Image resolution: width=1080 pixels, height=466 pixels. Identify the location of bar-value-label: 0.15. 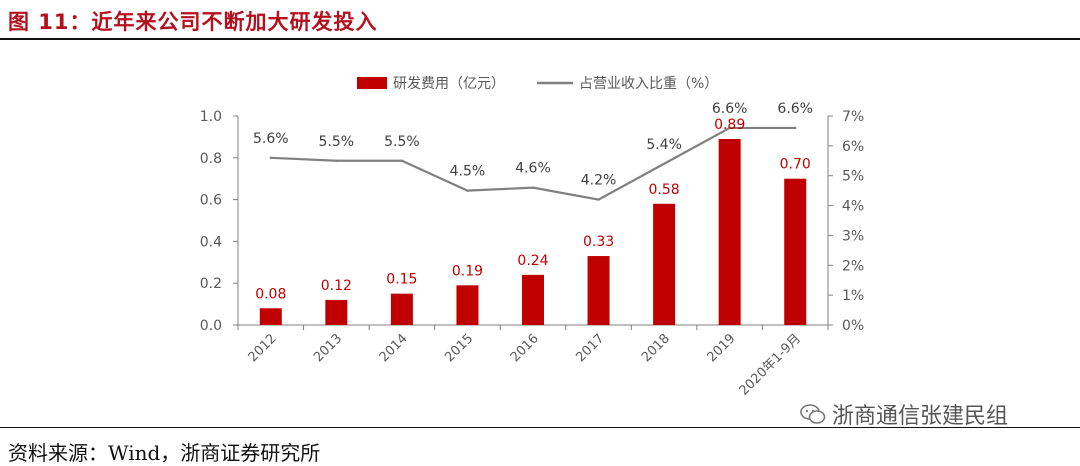
(401, 280).